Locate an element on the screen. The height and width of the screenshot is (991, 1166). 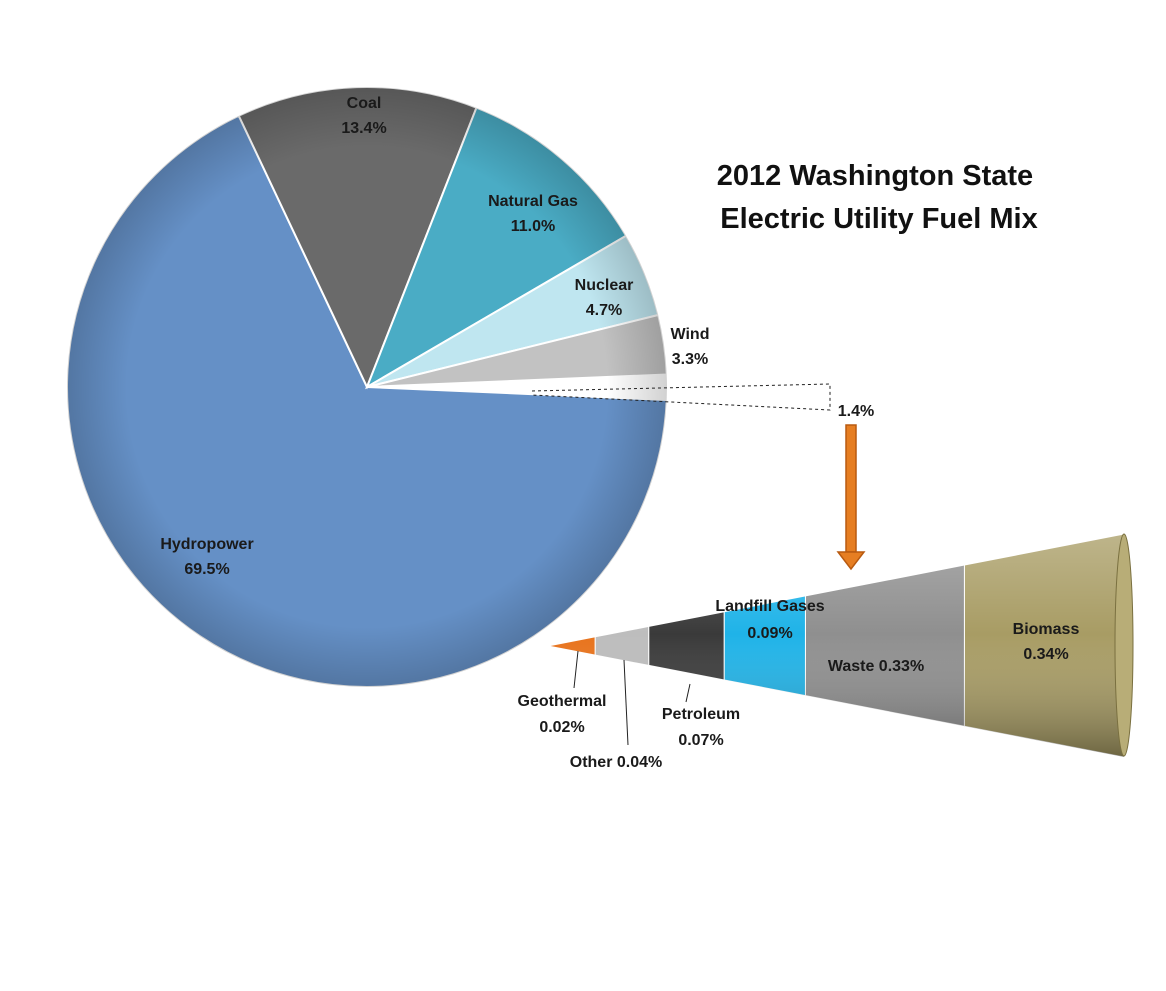
cone-label-waste: Waste 0.33% is located at coordinates (876, 666).